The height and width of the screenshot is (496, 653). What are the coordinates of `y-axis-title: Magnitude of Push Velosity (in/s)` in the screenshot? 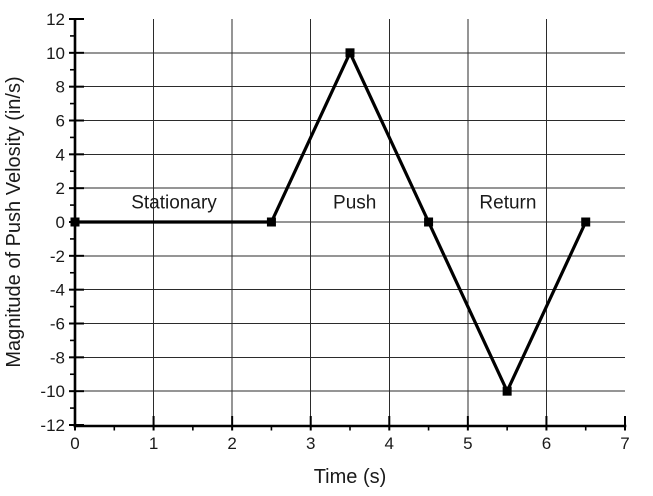 It's located at (14, 221).